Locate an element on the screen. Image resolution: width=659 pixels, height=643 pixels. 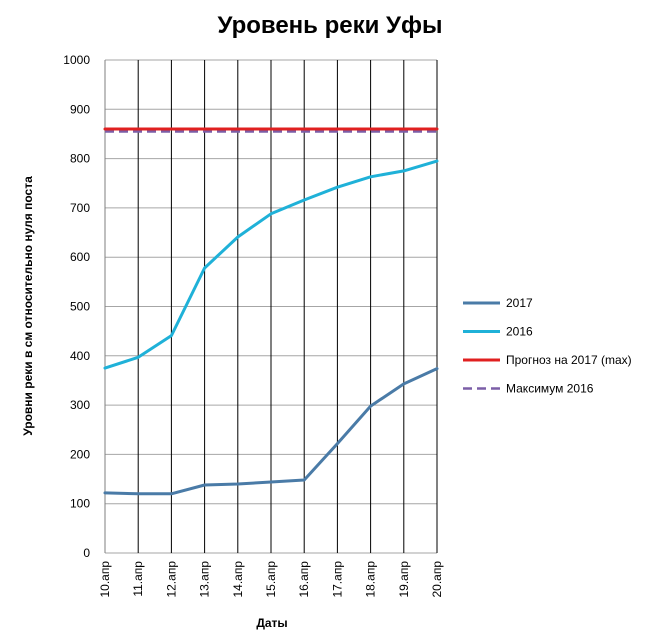
x-tick-label: 19.апр is located at coordinates (404, 579).